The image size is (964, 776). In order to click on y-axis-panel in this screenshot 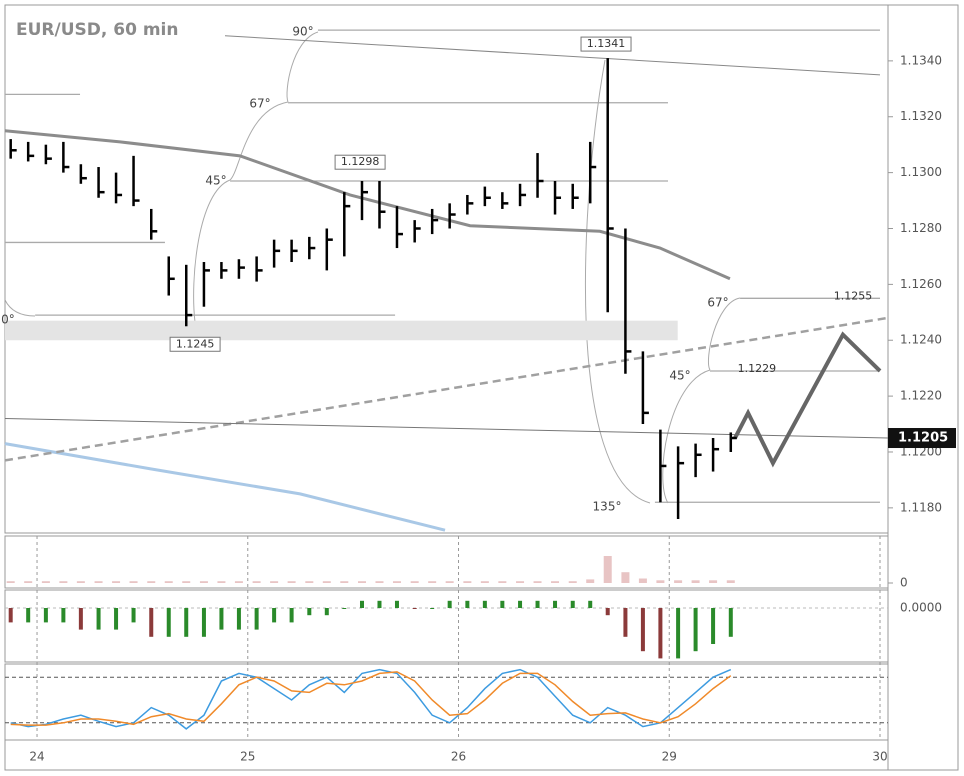, I will do `click(923, 387)`.